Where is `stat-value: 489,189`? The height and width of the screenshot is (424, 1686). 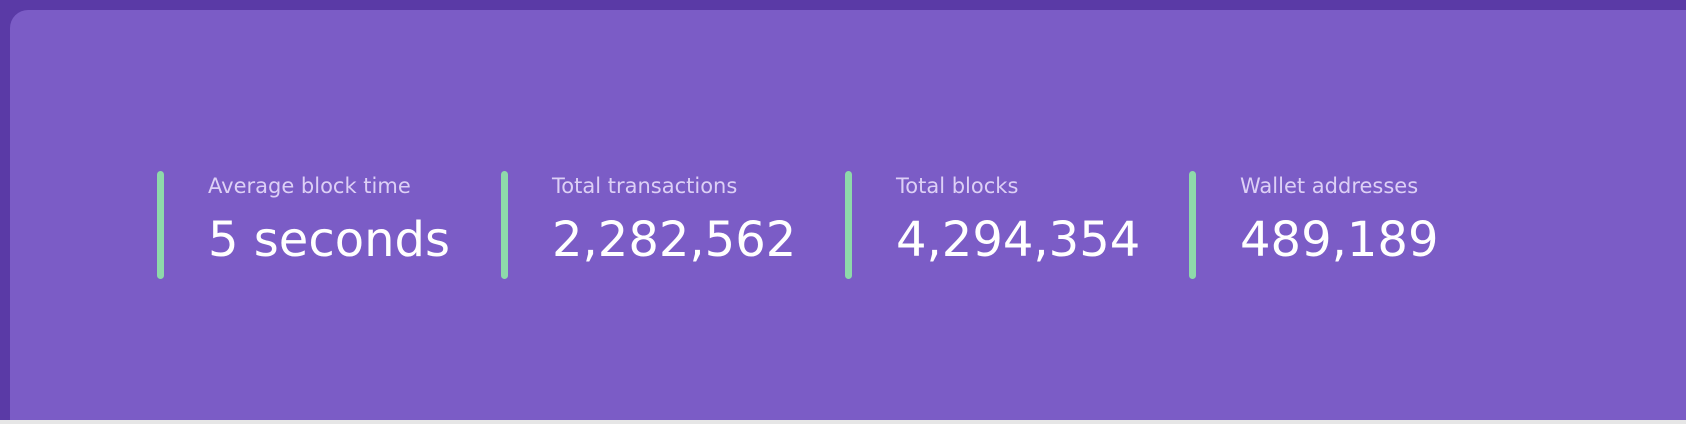
stat-value: 489,189 is located at coordinates (1339, 240).